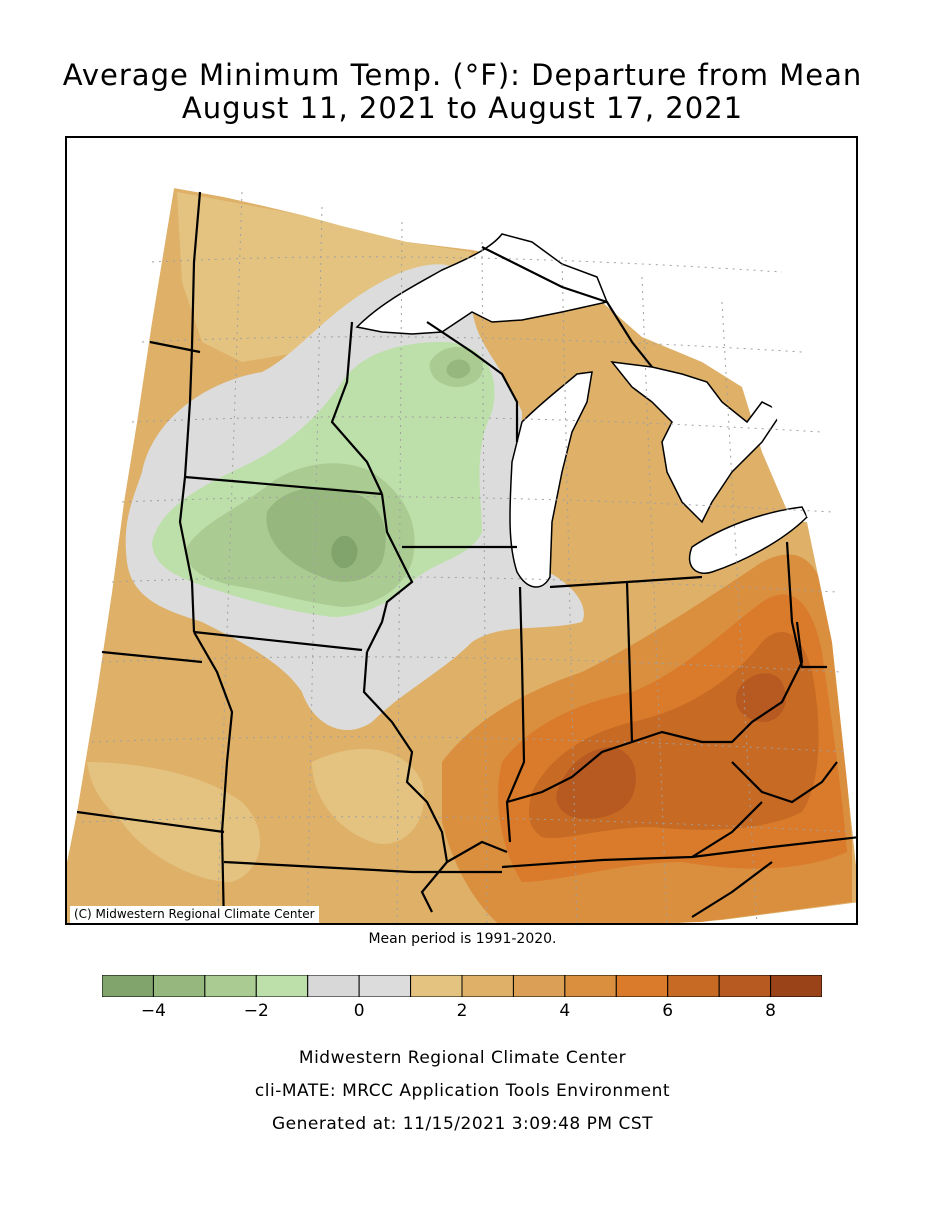 This screenshot has height=1220, width=950. Describe the element at coordinates (150, 822) in the screenshot. I see `boundary-ne-ks` at that location.